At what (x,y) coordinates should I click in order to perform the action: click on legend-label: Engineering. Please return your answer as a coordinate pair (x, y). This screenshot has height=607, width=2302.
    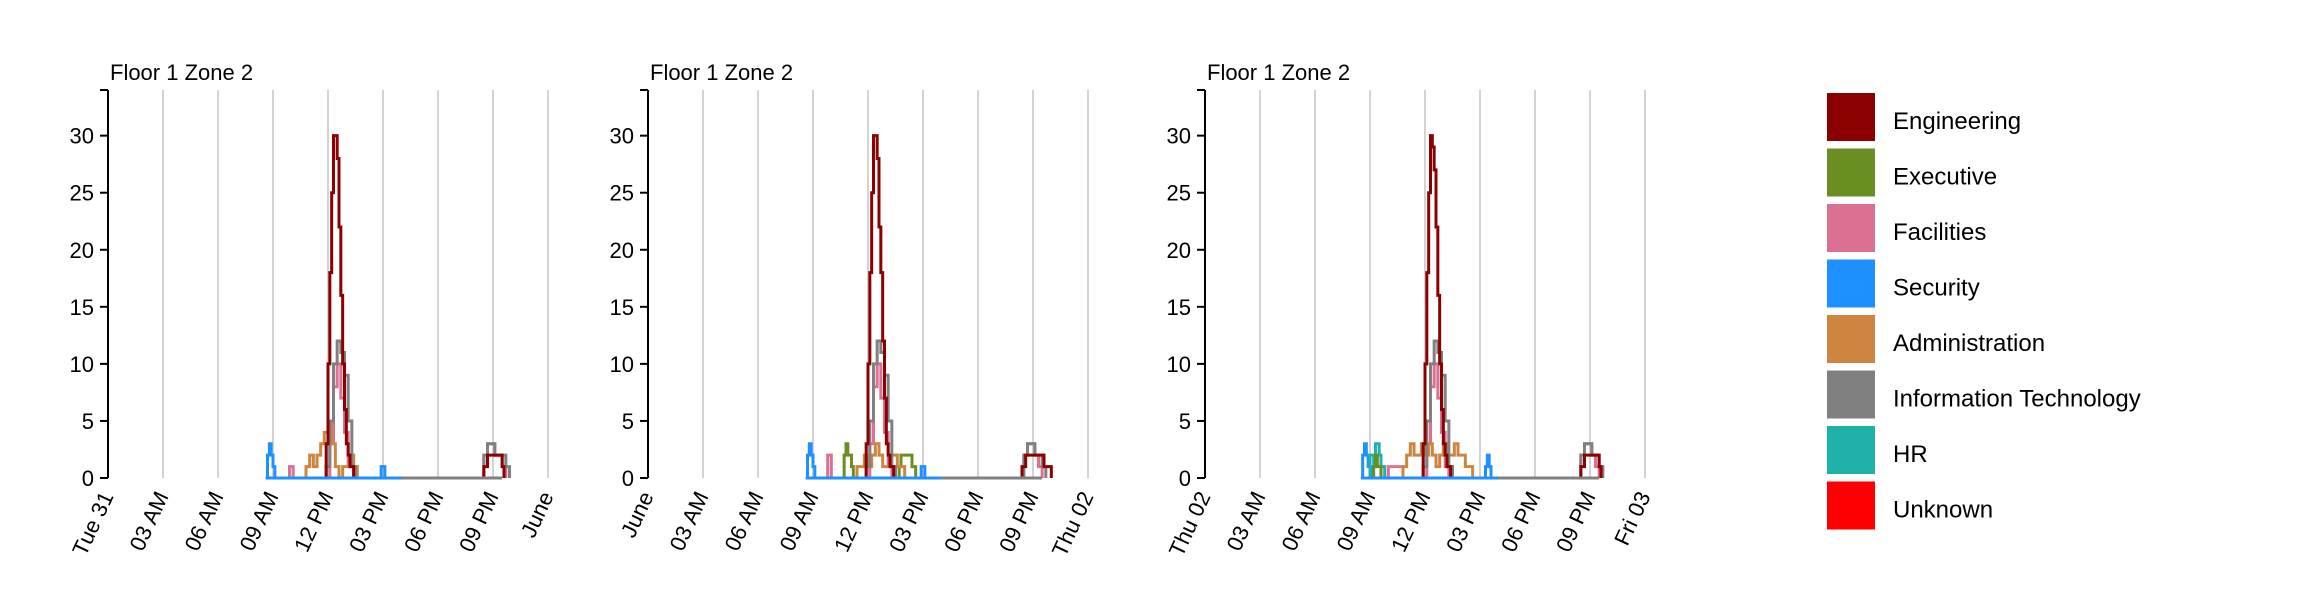
    Looking at the image, I should click on (1957, 121).